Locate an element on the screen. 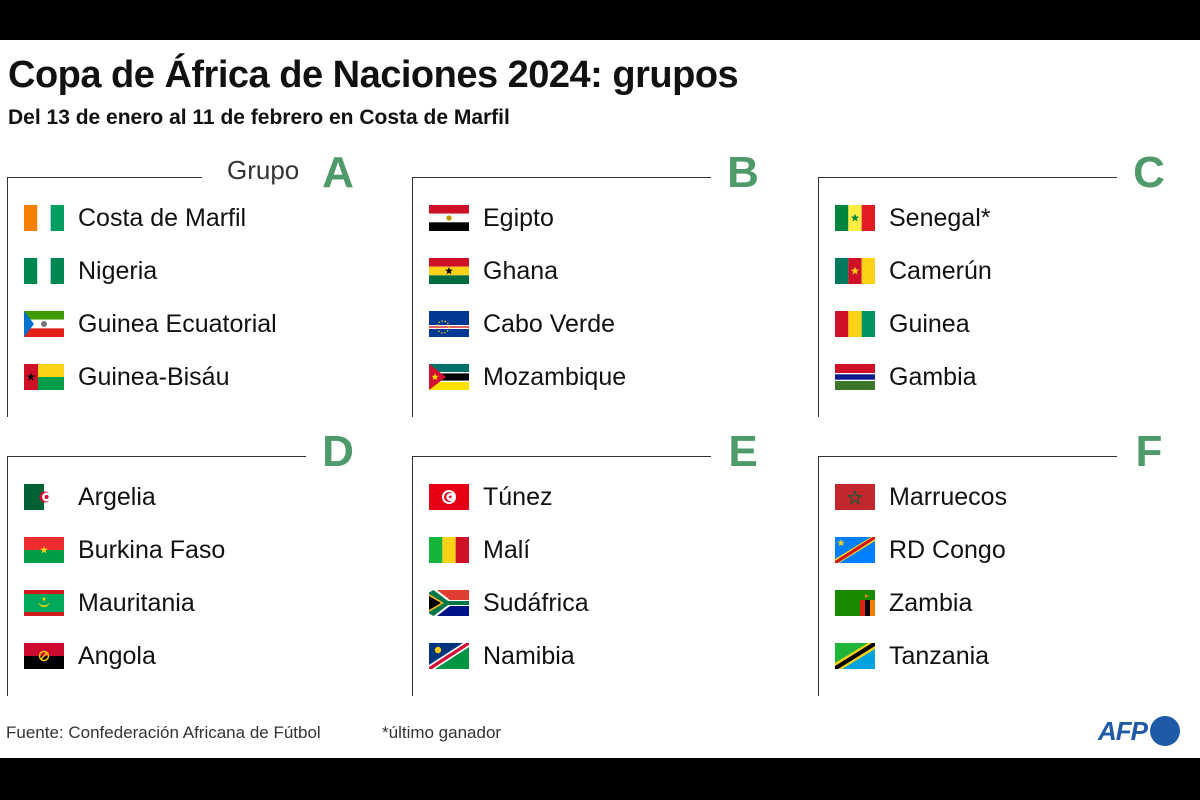  flag-mali-icon is located at coordinates (449, 550).